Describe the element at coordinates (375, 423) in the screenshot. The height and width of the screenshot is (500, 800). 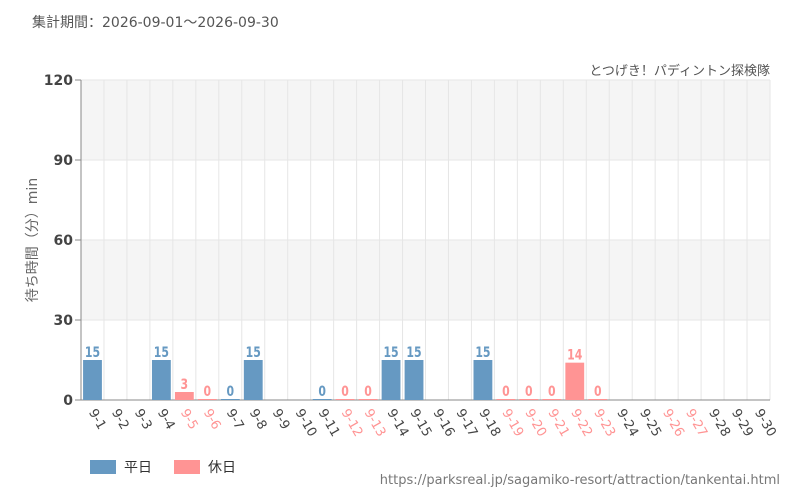
I see `x-tick-label-9-13: 9-13` at that location.